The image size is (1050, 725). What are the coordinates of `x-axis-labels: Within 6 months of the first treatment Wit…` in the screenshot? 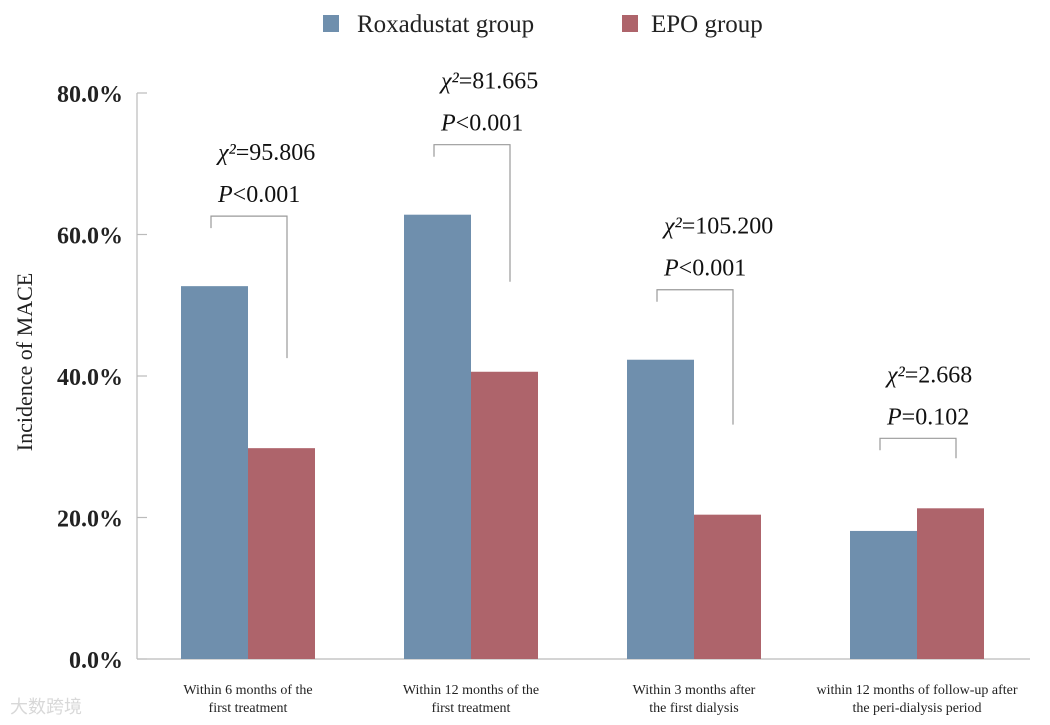 It's located at (600, 699).